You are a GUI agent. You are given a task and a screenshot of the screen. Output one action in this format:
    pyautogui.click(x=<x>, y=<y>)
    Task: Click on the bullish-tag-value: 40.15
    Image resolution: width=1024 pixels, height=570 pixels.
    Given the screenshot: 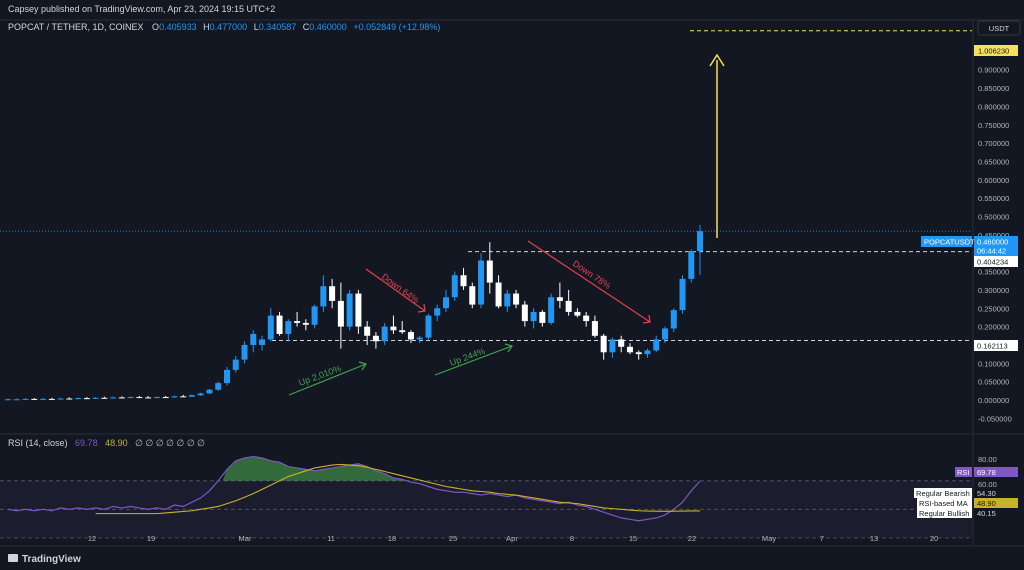 What is the action you would take?
    pyautogui.click(x=986, y=513)
    